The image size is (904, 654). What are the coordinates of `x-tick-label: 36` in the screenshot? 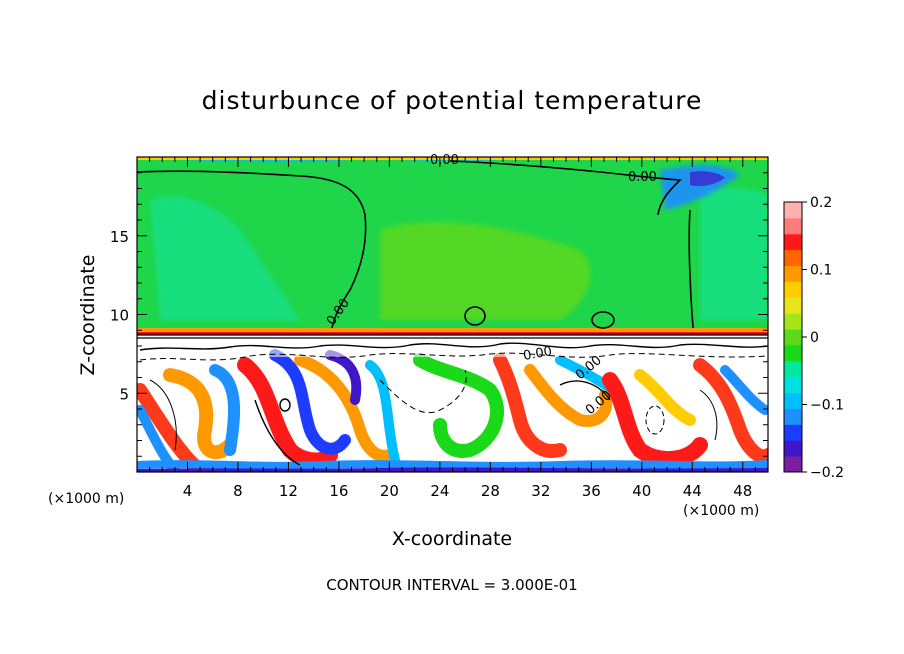 It's located at (591, 491).